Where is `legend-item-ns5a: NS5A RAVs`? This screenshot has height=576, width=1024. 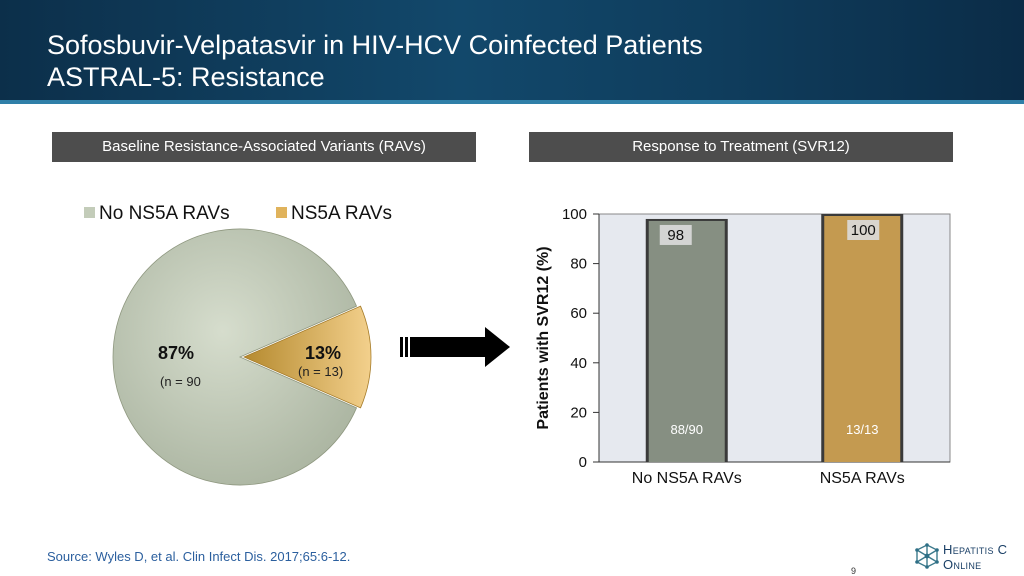 legend-item-ns5a: NS5A RAVs is located at coordinates (334, 214).